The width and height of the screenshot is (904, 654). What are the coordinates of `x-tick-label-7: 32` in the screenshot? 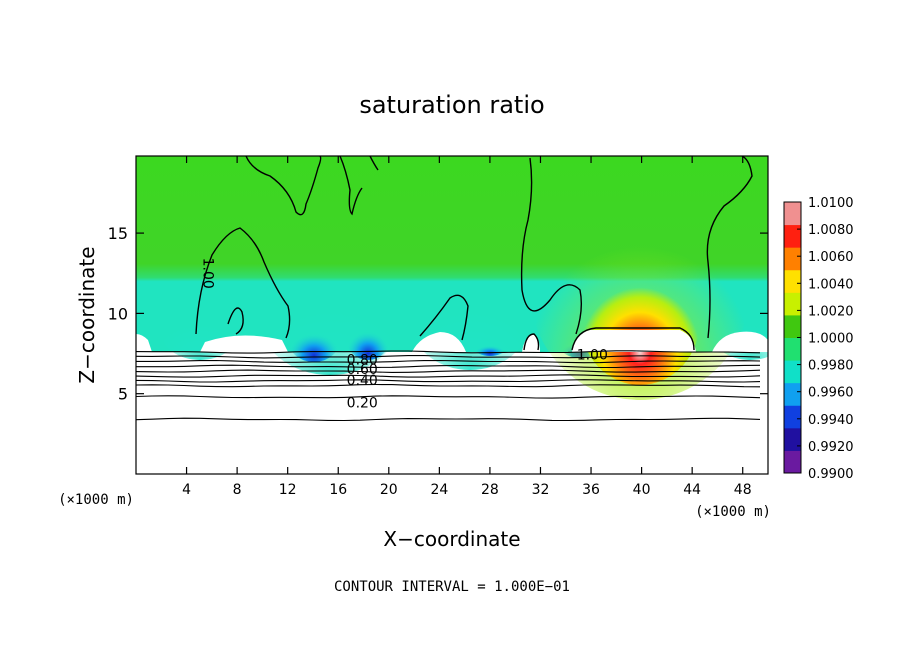 It's located at (541, 490).